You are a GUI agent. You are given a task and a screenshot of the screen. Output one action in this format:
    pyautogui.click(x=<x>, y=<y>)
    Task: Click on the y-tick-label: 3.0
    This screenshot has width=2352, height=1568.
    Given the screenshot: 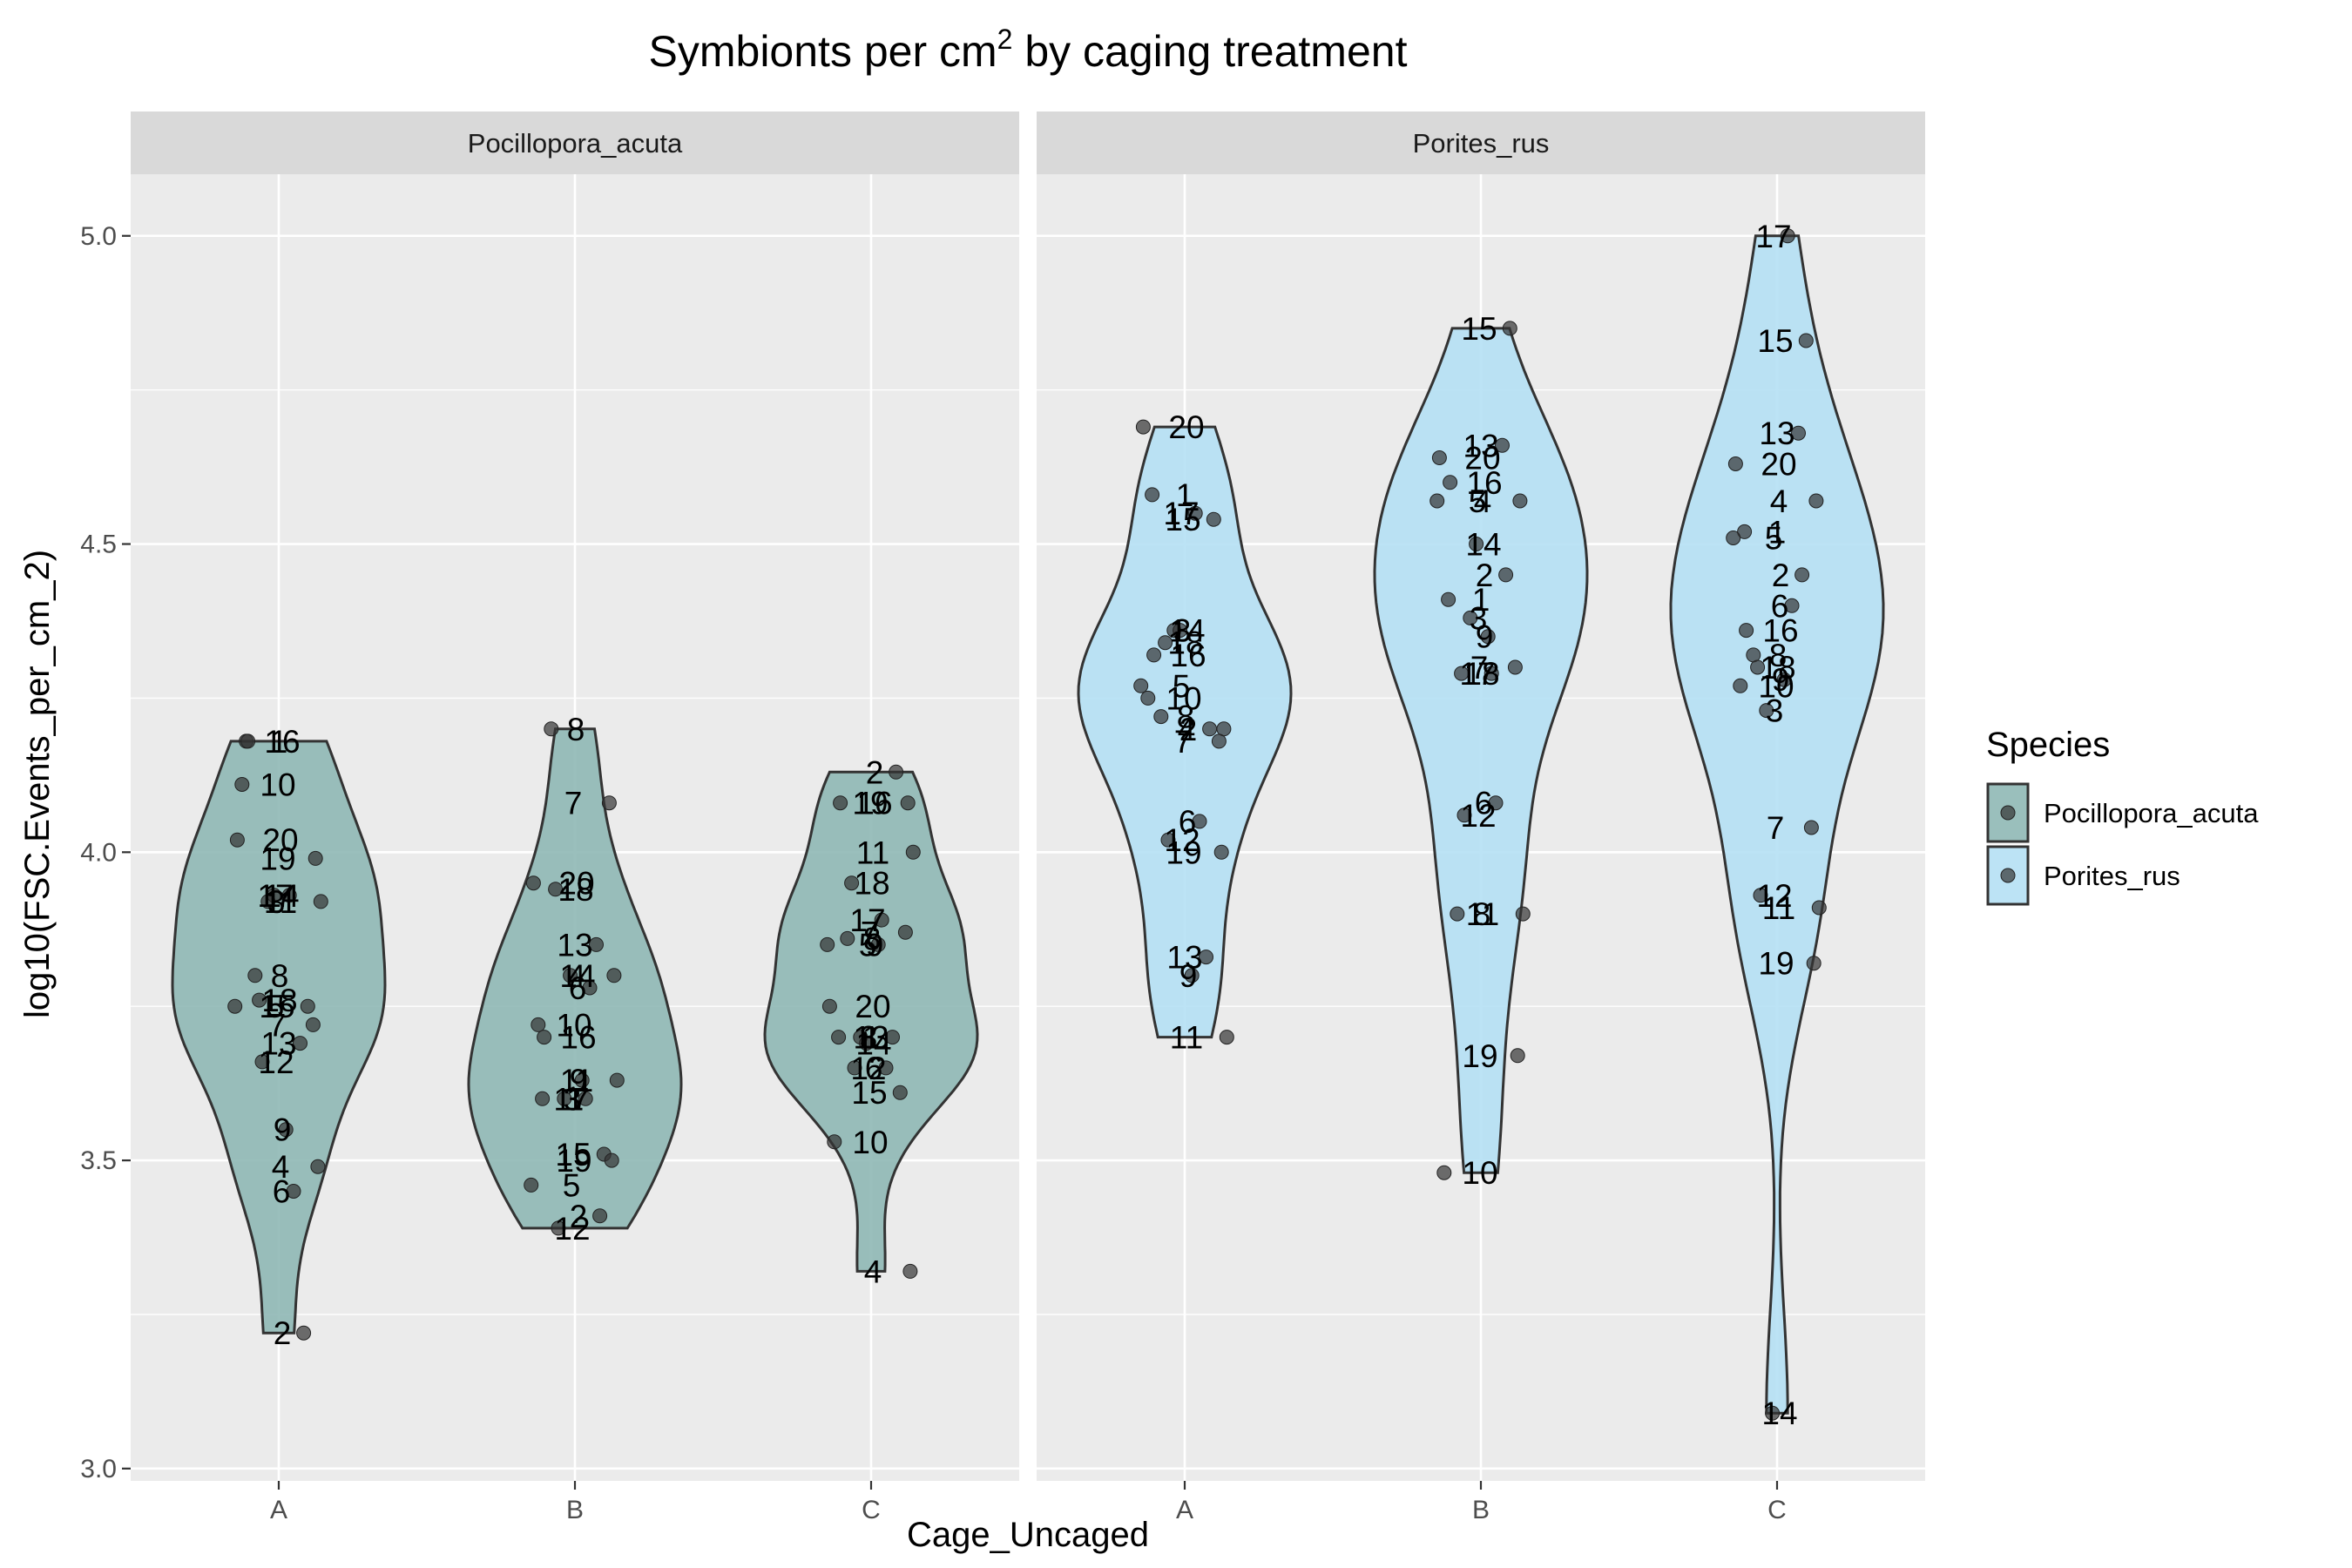 What is the action you would take?
    pyautogui.click(x=98, y=1469)
    